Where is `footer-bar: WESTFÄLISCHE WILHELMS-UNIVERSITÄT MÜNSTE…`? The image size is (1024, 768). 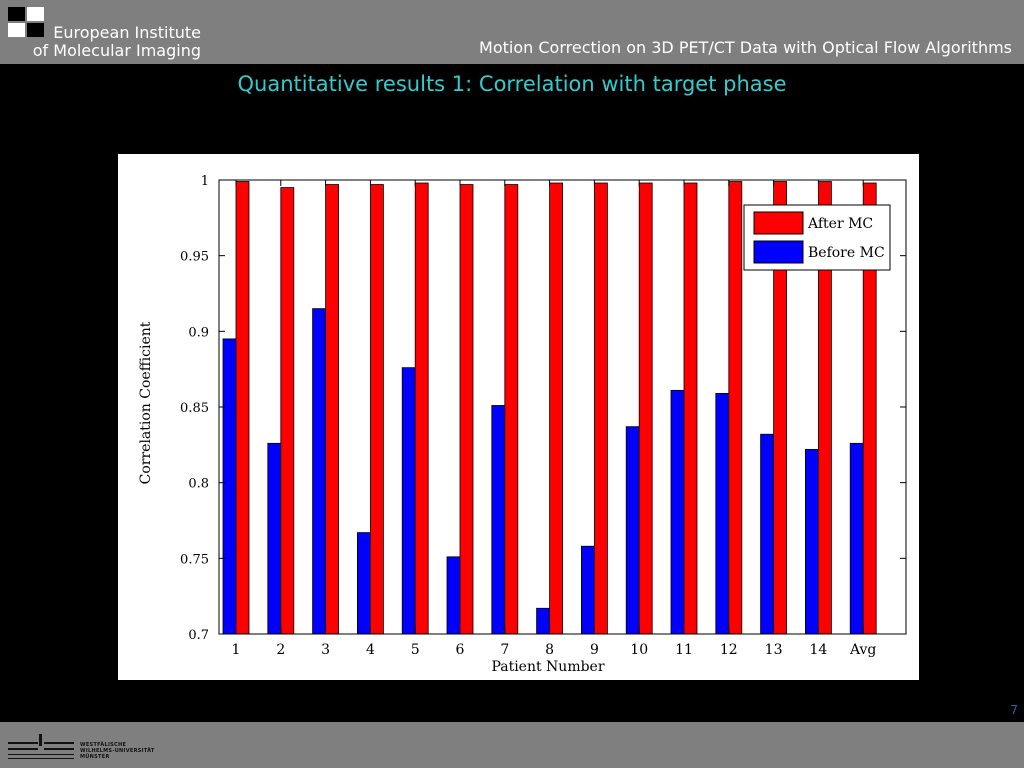
footer-bar: WESTFÄLISCHE WILHELMS-UNIVERSITÄT MÜNSTE… is located at coordinates (512, 745).